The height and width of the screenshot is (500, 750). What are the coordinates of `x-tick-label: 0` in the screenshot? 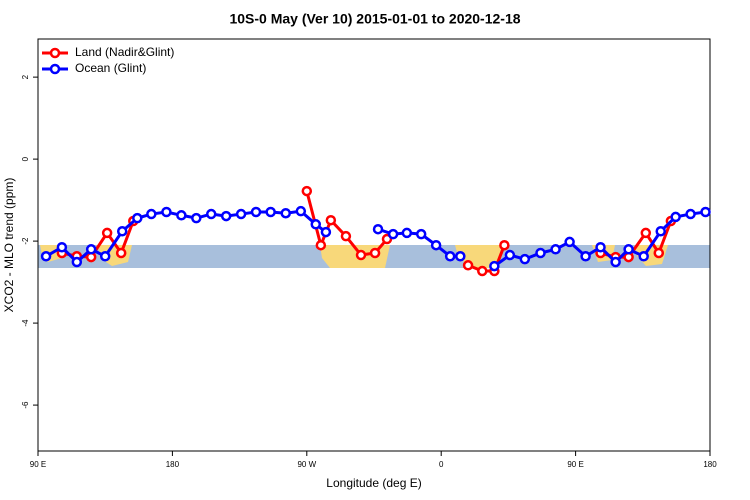 It's located at (441, 464).